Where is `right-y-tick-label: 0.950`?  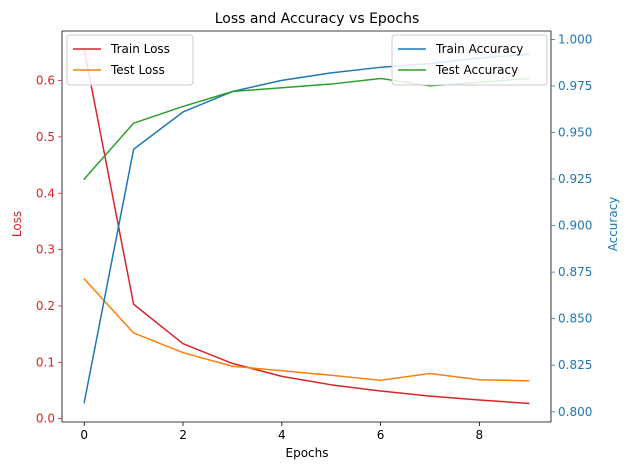
right-y-tick-label: 0.950 is located at coordinates (575, 132).